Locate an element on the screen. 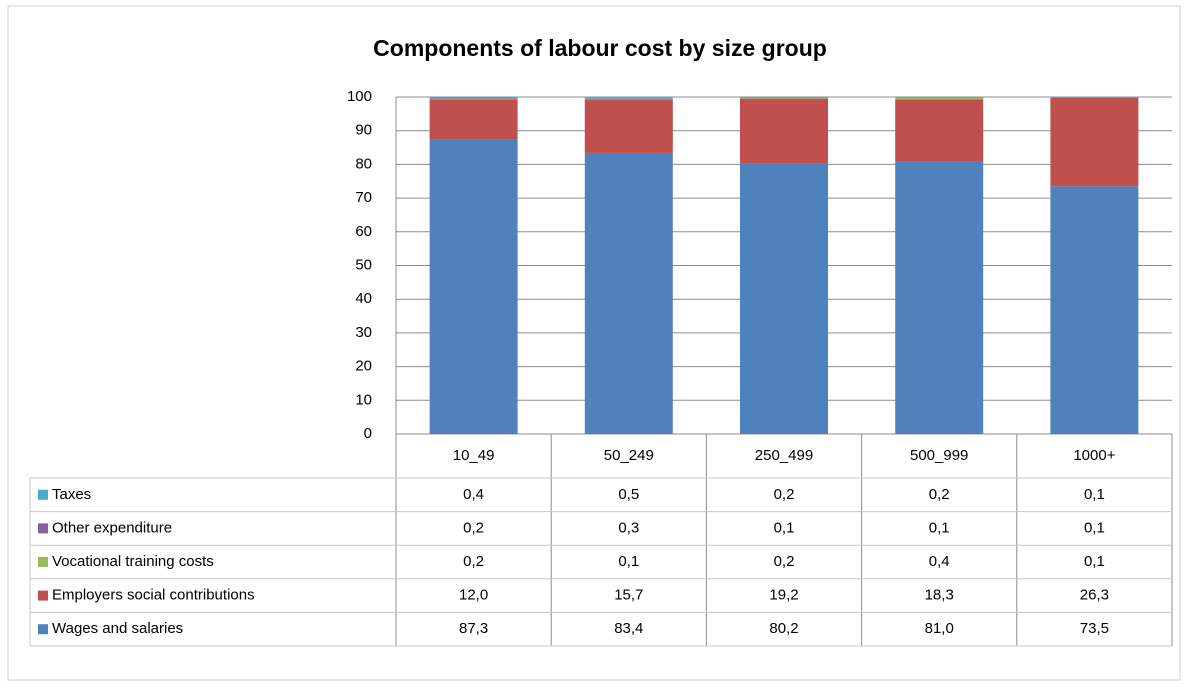 The height and width of the screenshot is (688, 1189). chart-title: Components of labour cost by size group is located at coordinates (600, 48).